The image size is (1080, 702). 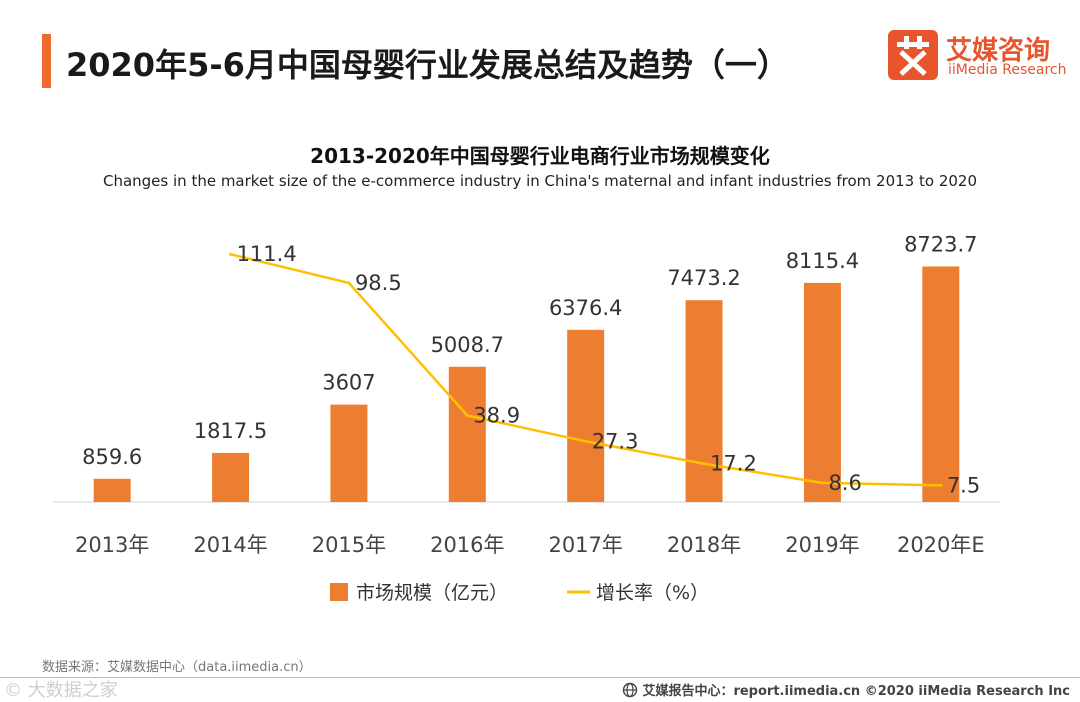 What do you see at coordinates (349, 545) in the screenshot?
I see `x-tick-label-2: 2015年` at bounding box center [349, 545].